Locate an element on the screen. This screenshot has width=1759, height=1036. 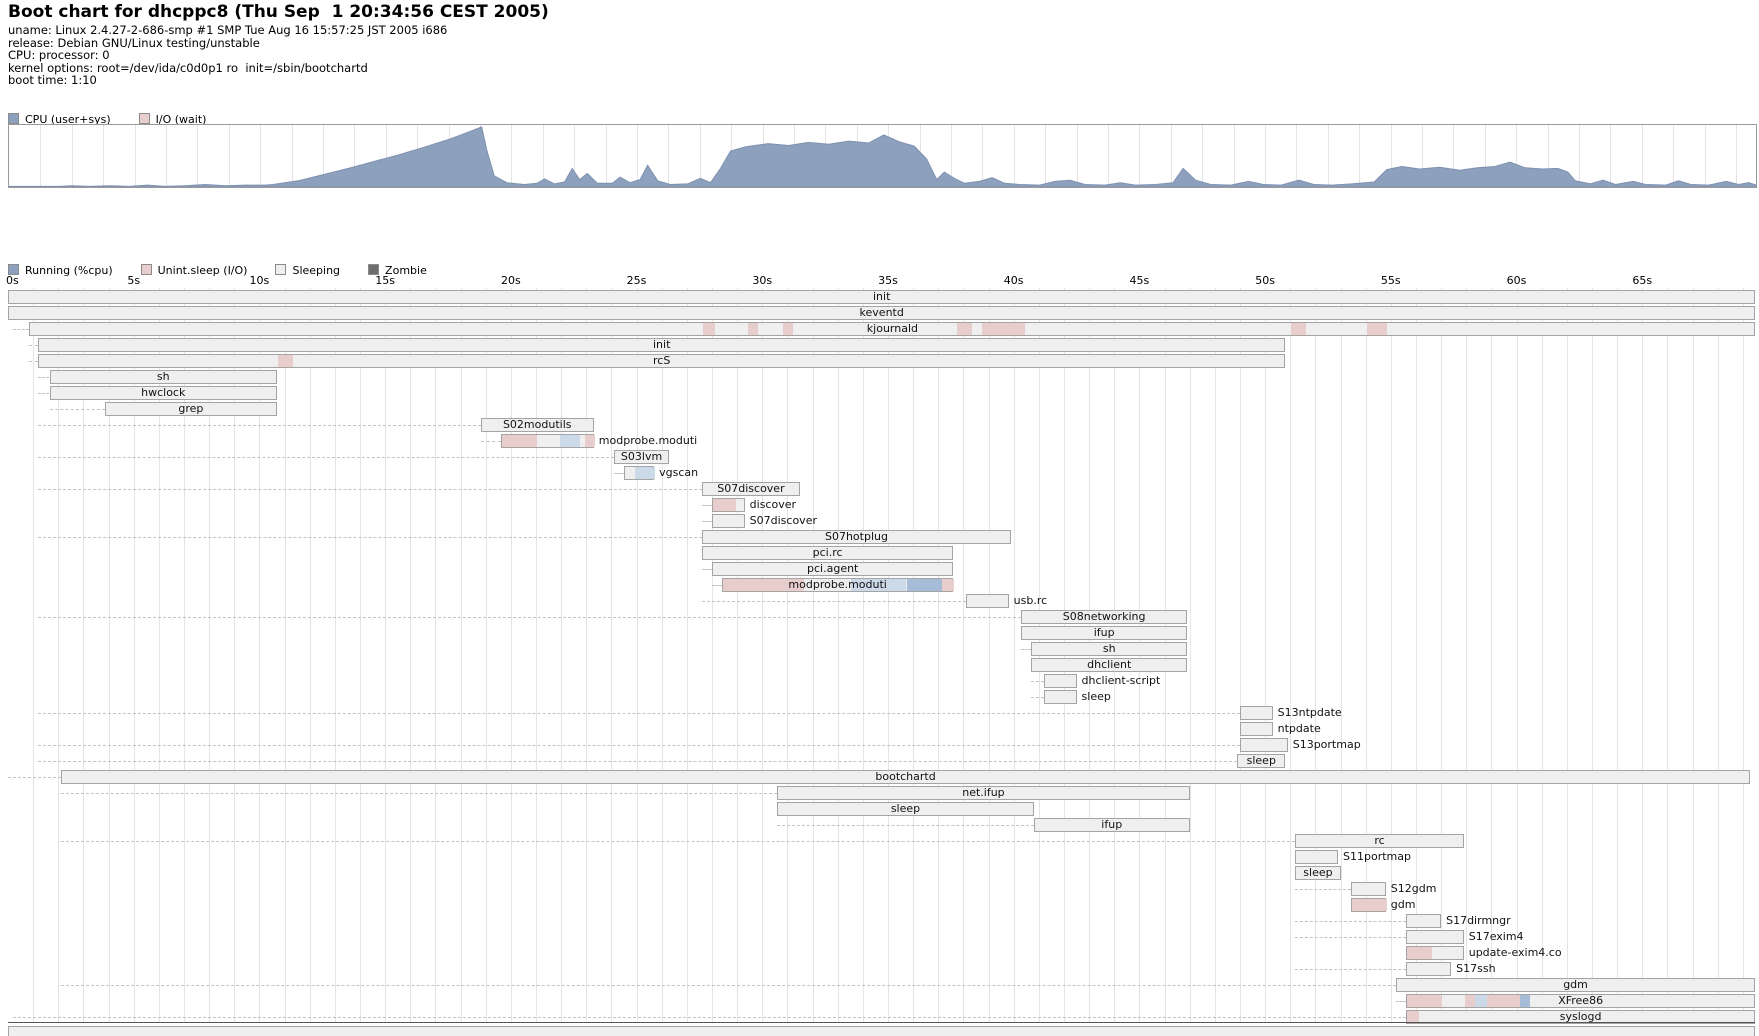
process-label: S07discover is located at coordinates (751, 488).